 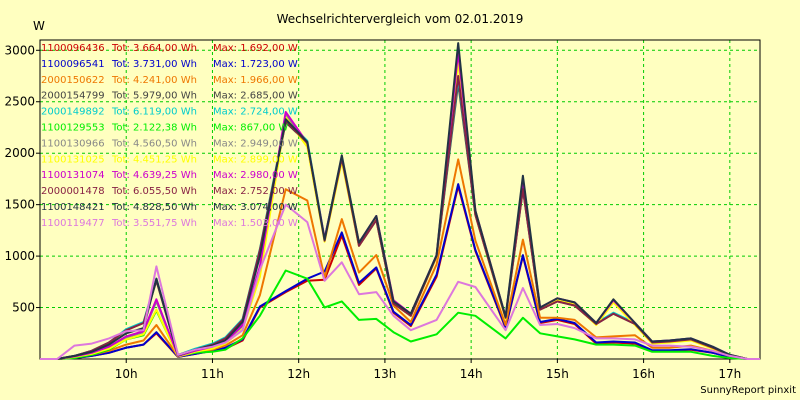 I want to click on y-tick-label: 1500, so click(x=19, y=205).